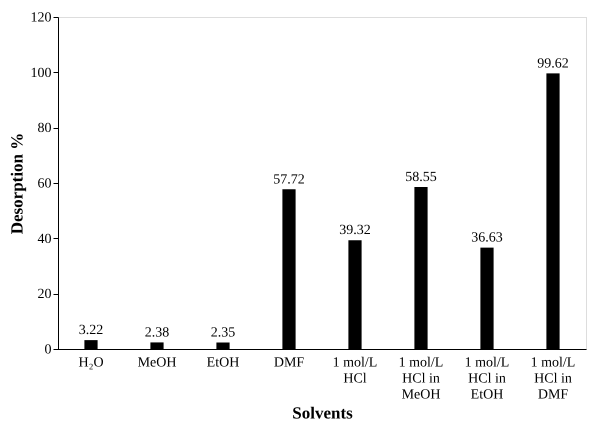 Image resolution: width=594 pixels, height=427 pixels. I want to click on data-label: 3.22, so click(91, 330).